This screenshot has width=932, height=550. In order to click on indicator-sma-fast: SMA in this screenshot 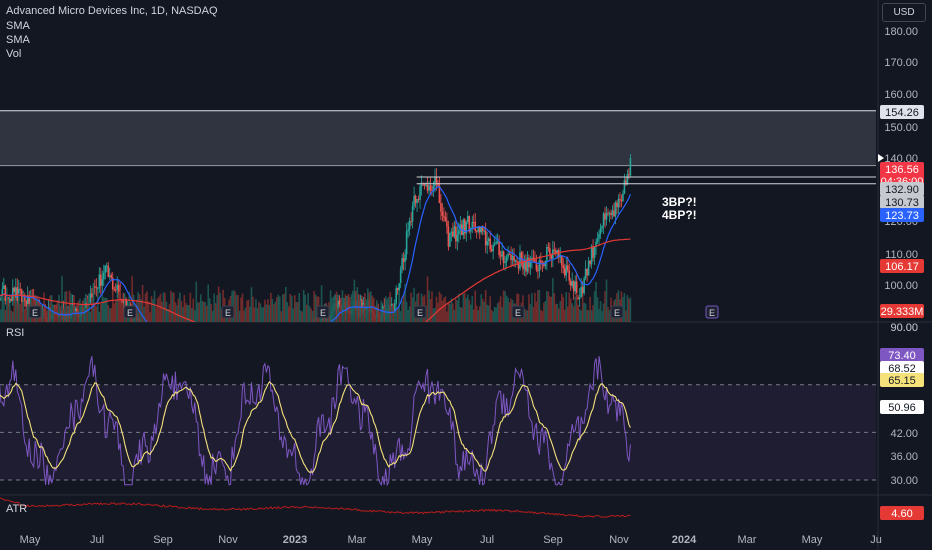, I will do `click(18, 26)`.